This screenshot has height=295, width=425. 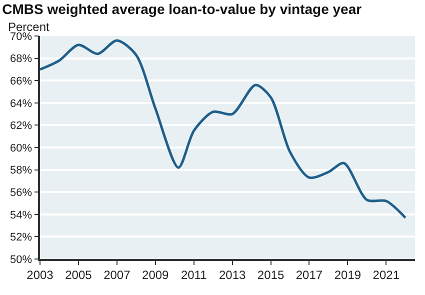 What do you see at coordinates (21, 170) in the screenshot?
I see `y-tick-label: 58%` at bounding box center [21, 170].